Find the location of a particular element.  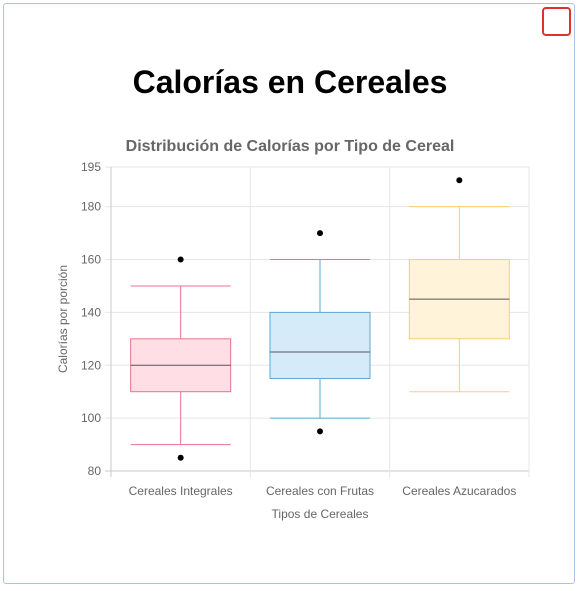

corner-checkbox is located at coordinates (556, 21).